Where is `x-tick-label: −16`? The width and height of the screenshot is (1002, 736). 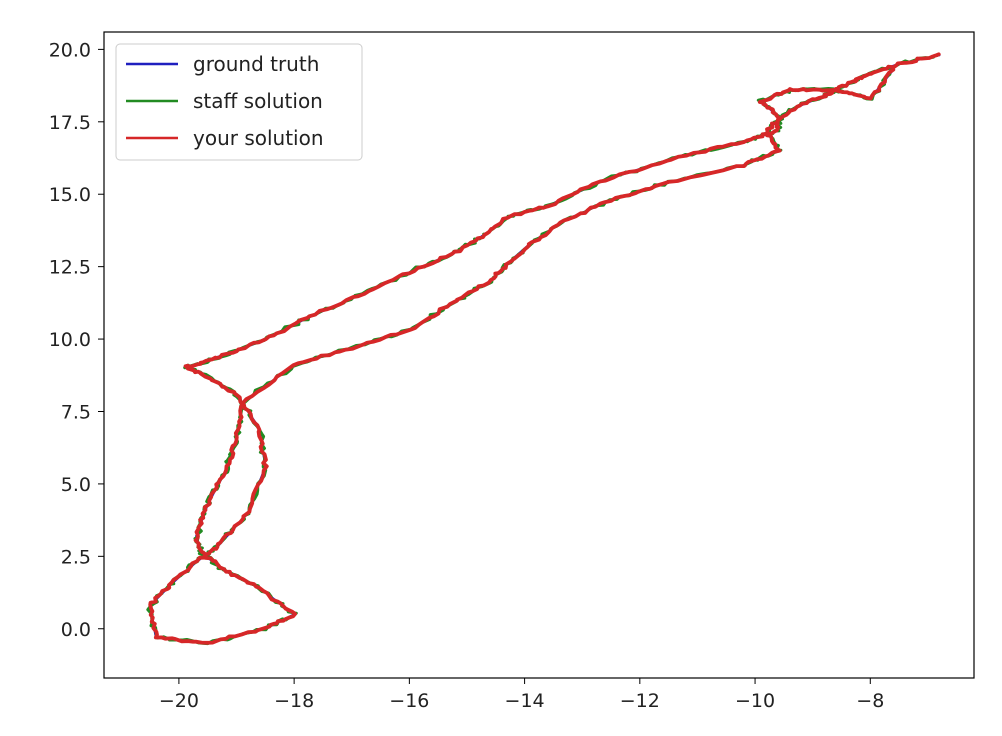
x-tick-label: −16 is located at coordinates (409, 701).